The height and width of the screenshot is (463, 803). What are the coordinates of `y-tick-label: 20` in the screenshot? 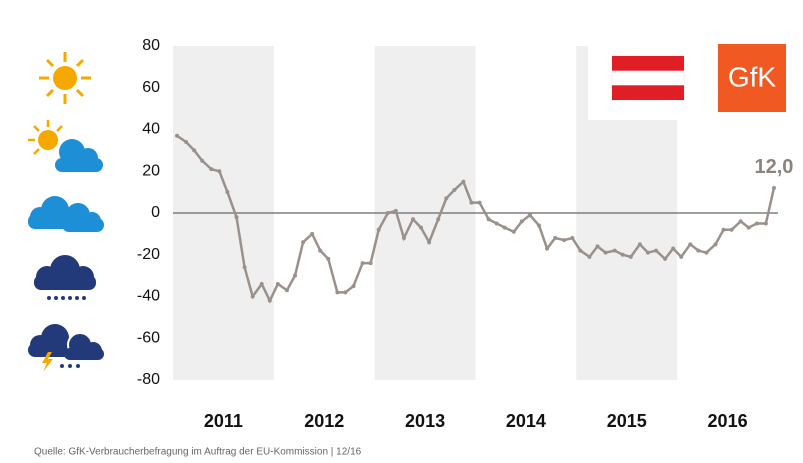 It's located at (151, 170).